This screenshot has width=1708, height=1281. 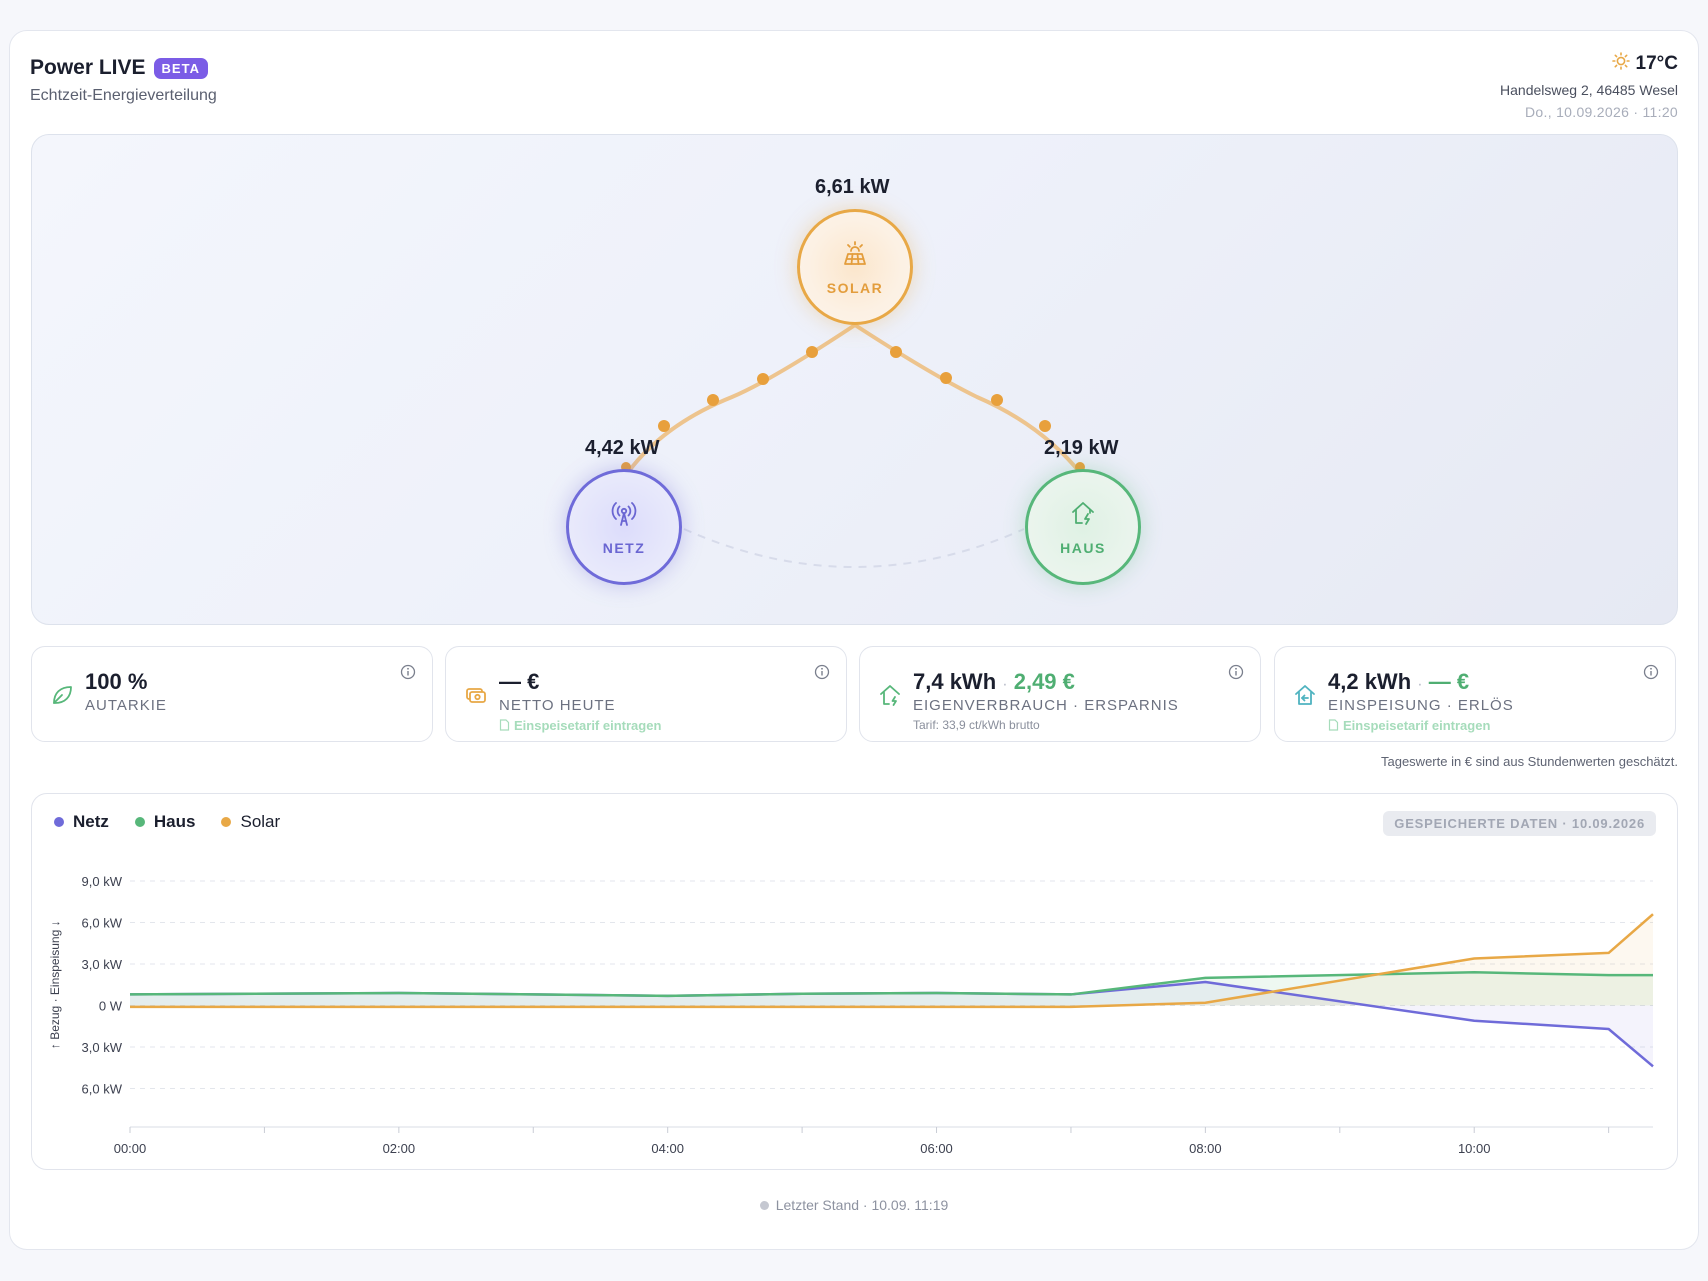 I want to click on netz-label: NETZ, so click(x=624, y=547).